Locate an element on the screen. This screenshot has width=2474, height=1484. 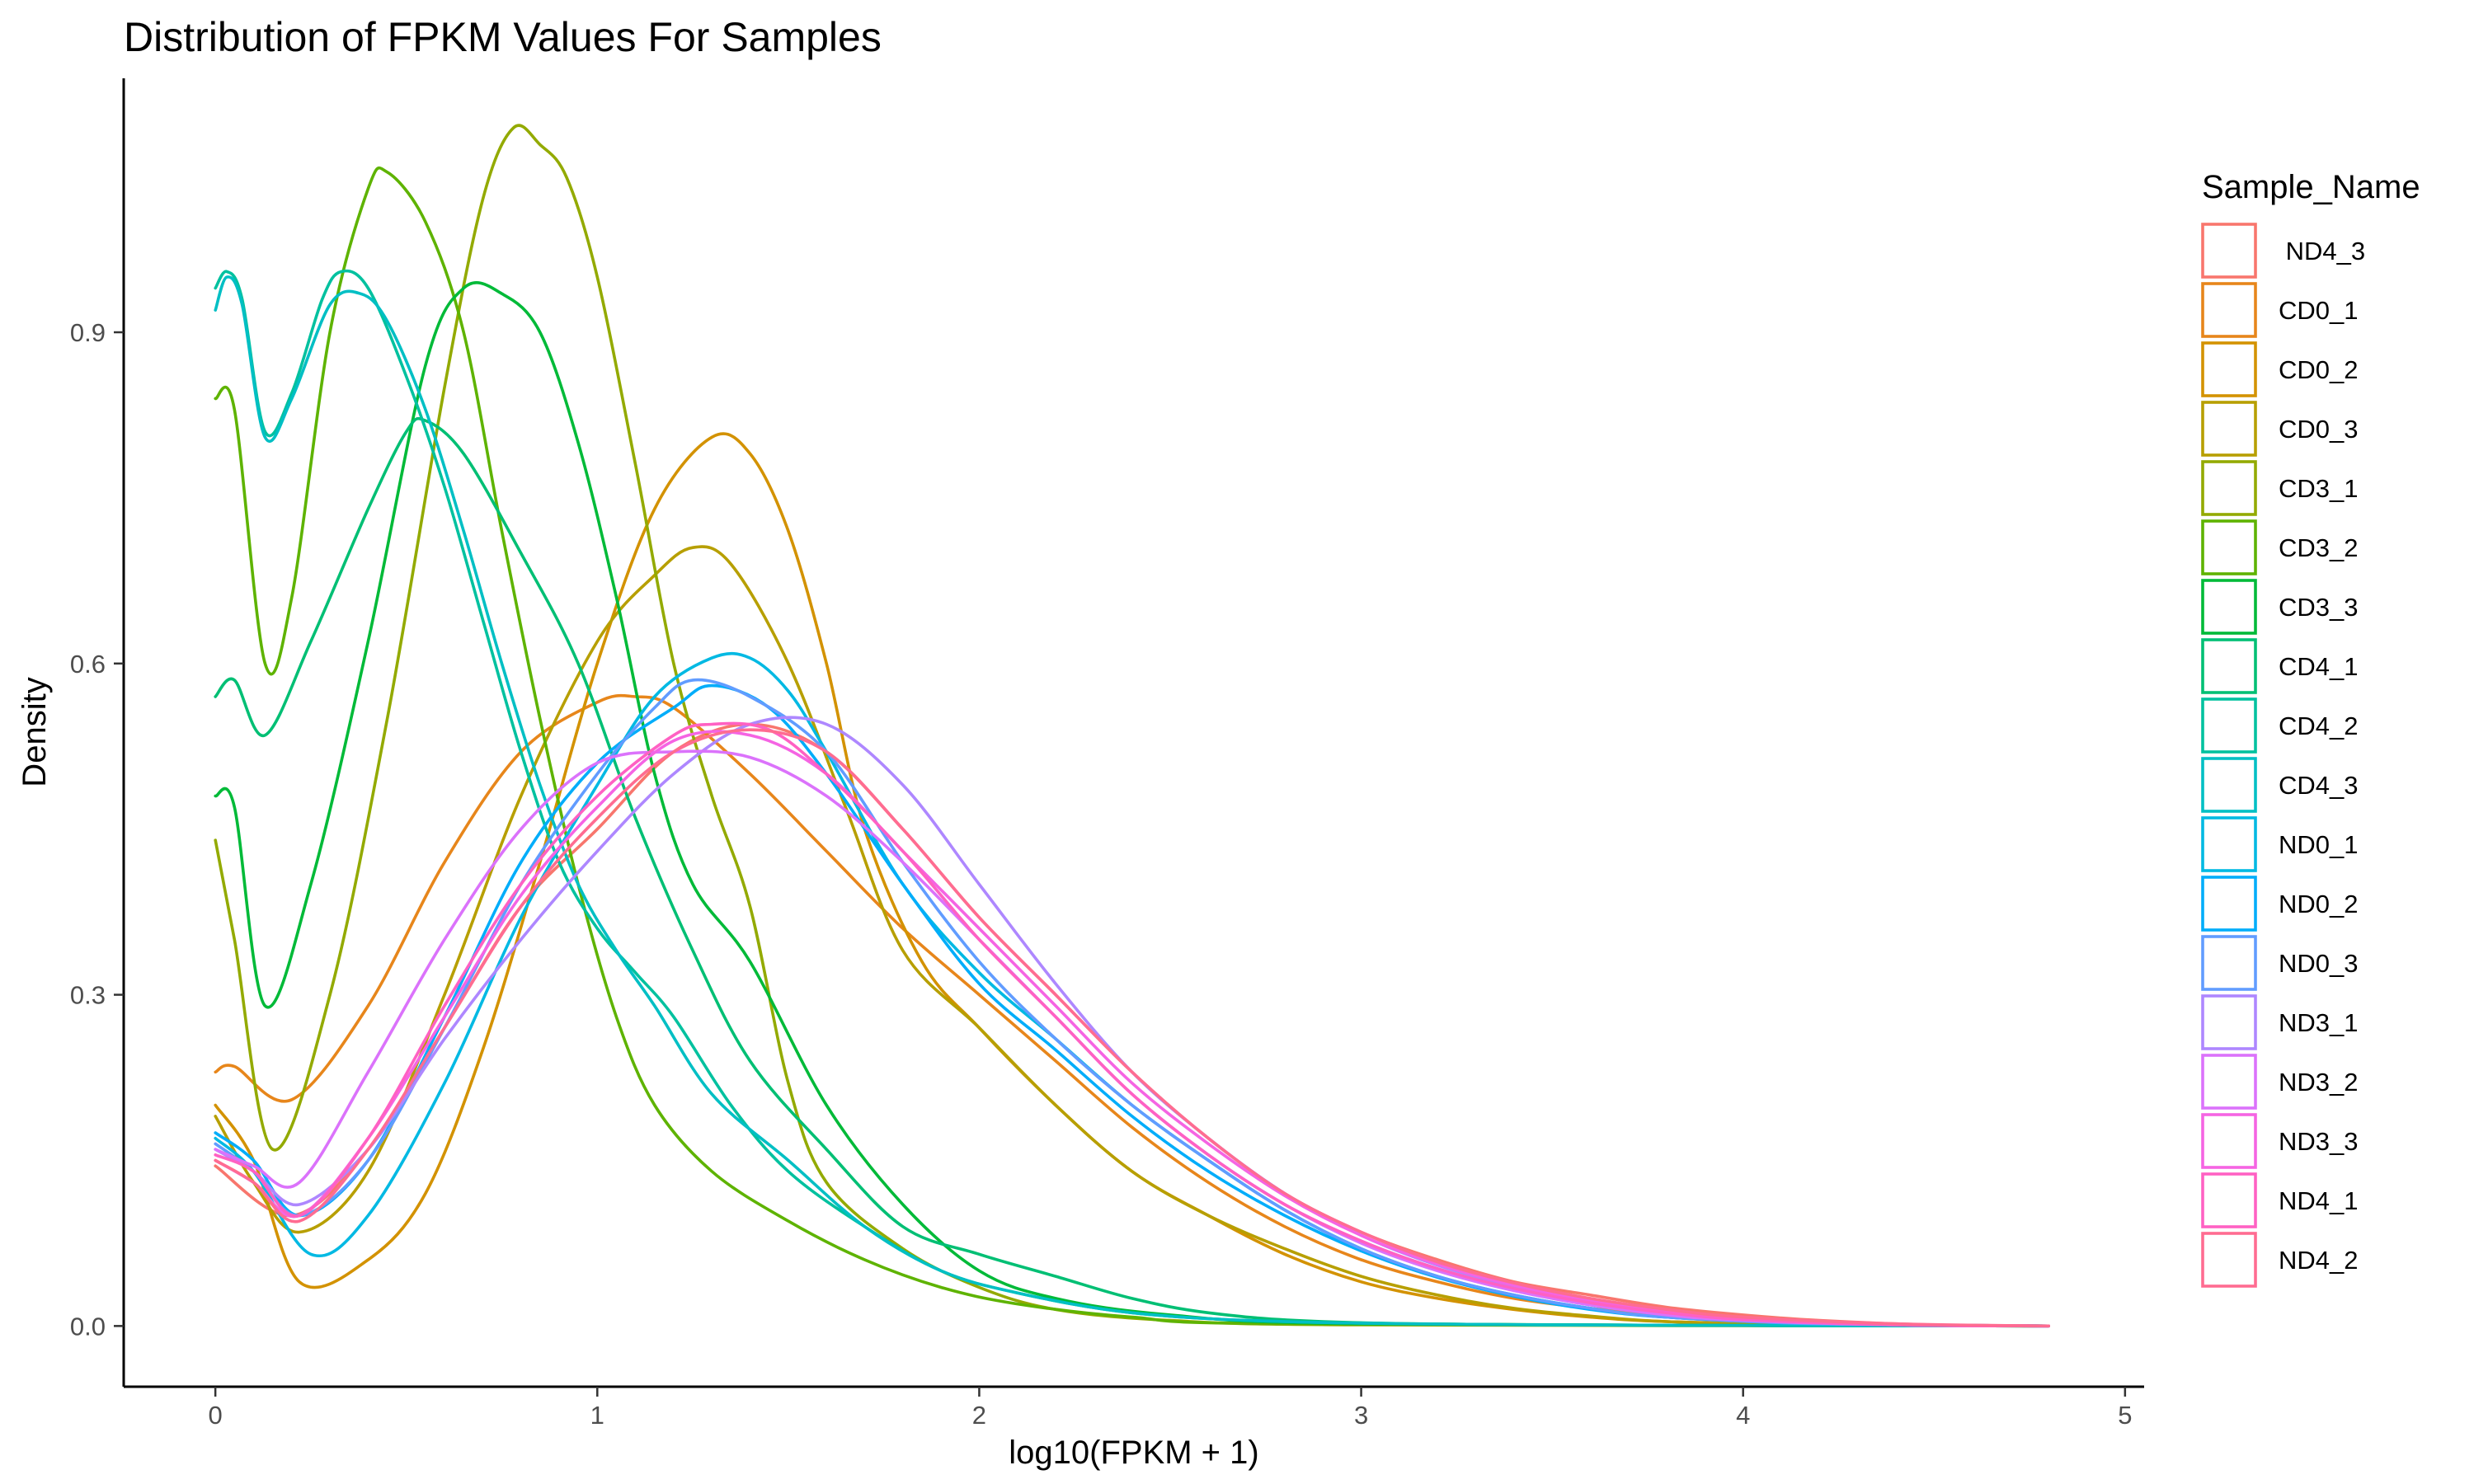
legend-item: CD3_3 is located at coordinates (2280, 607).